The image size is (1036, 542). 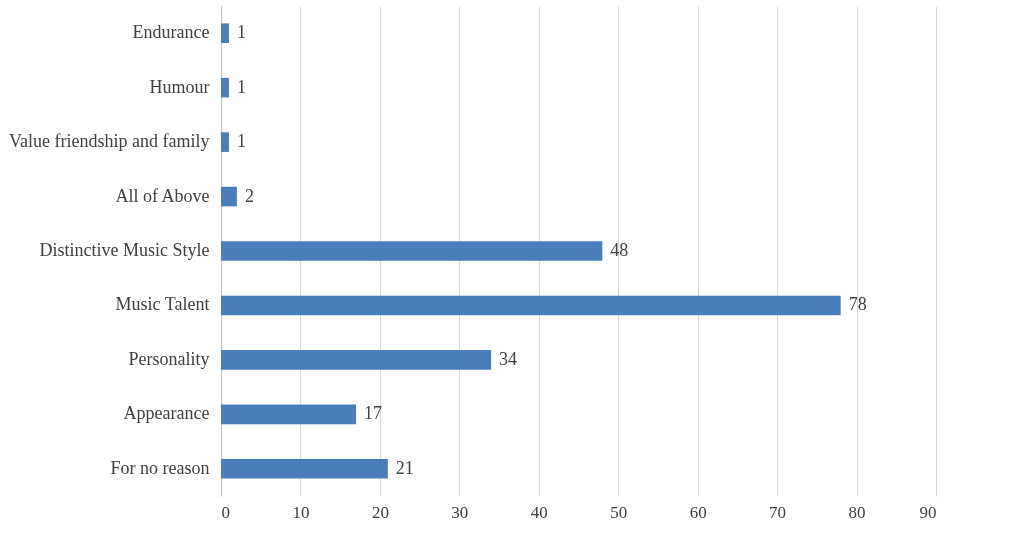 I want to click on data-label: 48, so click(x=619, y=250).